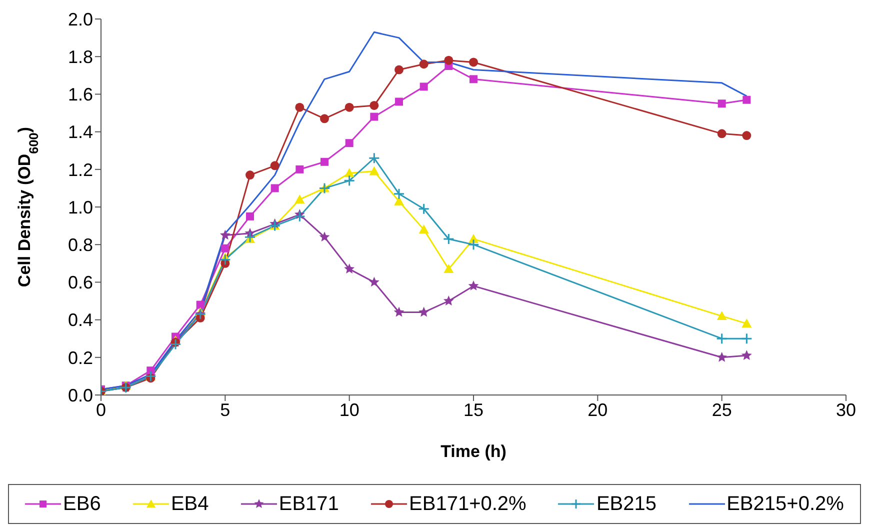 Image resolution: width=871 pixels, height=531 pixels. Describe the element at coordinates (80, 132) in the screenshot. I see `y-tick-label: 1.4` at that location.